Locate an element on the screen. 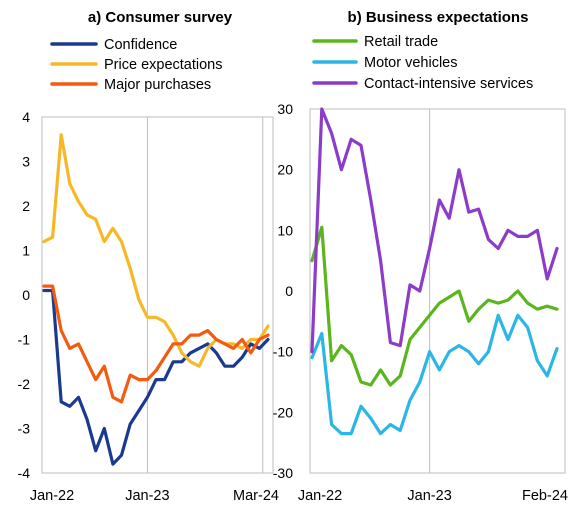 This screenshot has width=580, height=515. panel-b-title: b) Business expectations is located at coordinates (438, 17).